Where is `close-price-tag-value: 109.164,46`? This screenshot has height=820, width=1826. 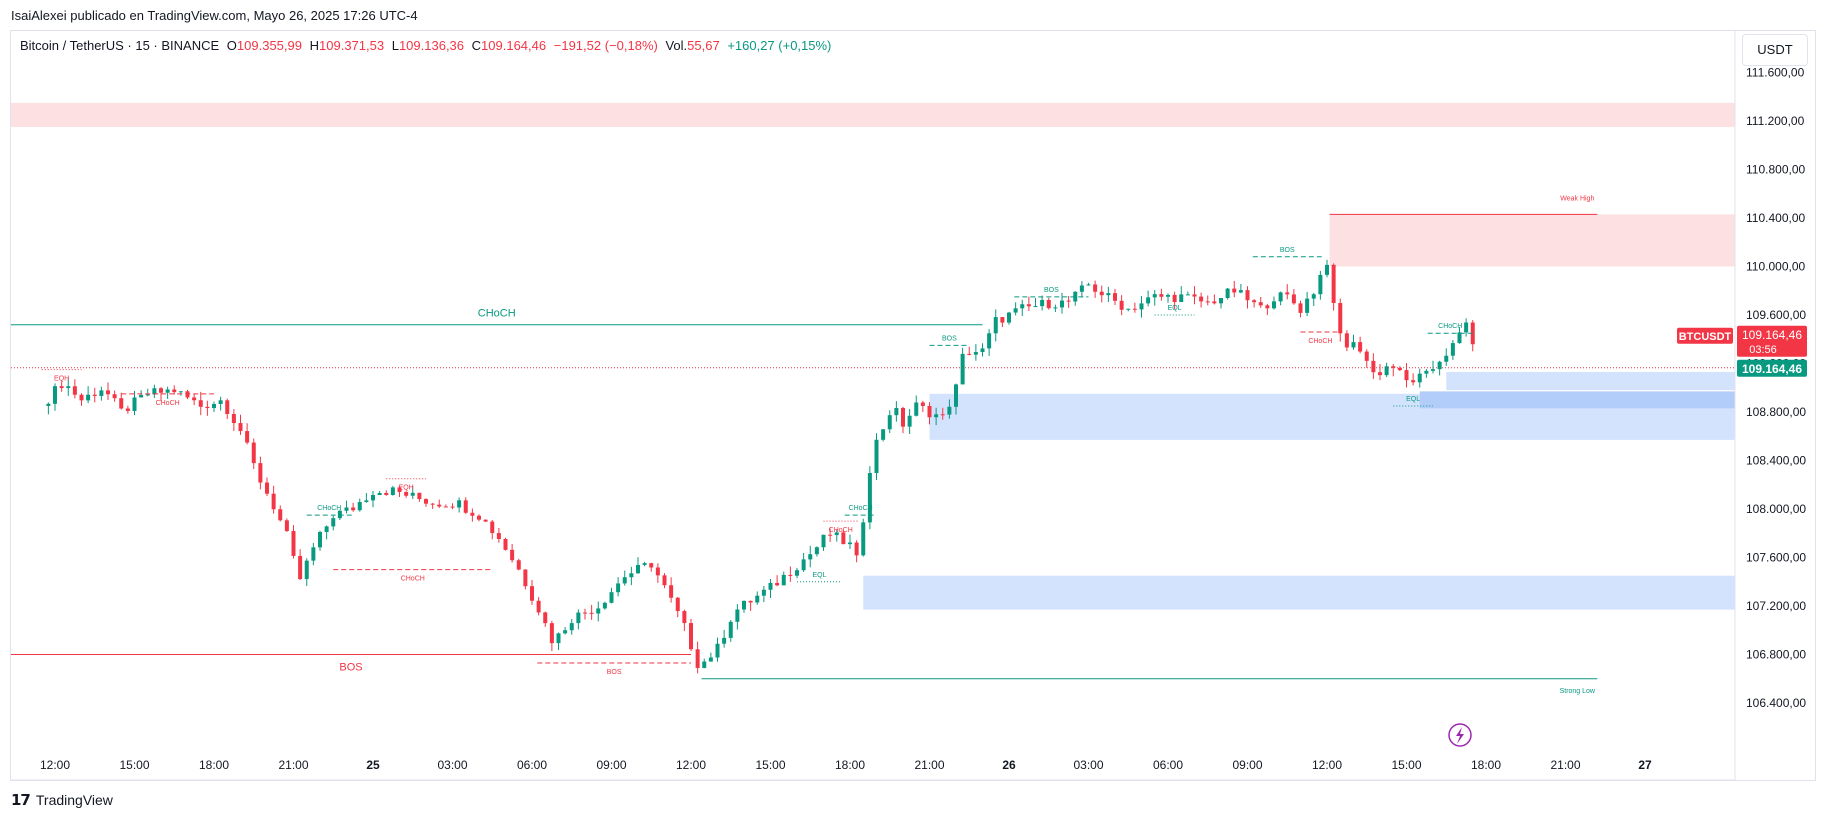
close-price-tag-value: 109.164,46 is located at coordinates (1772, 369).